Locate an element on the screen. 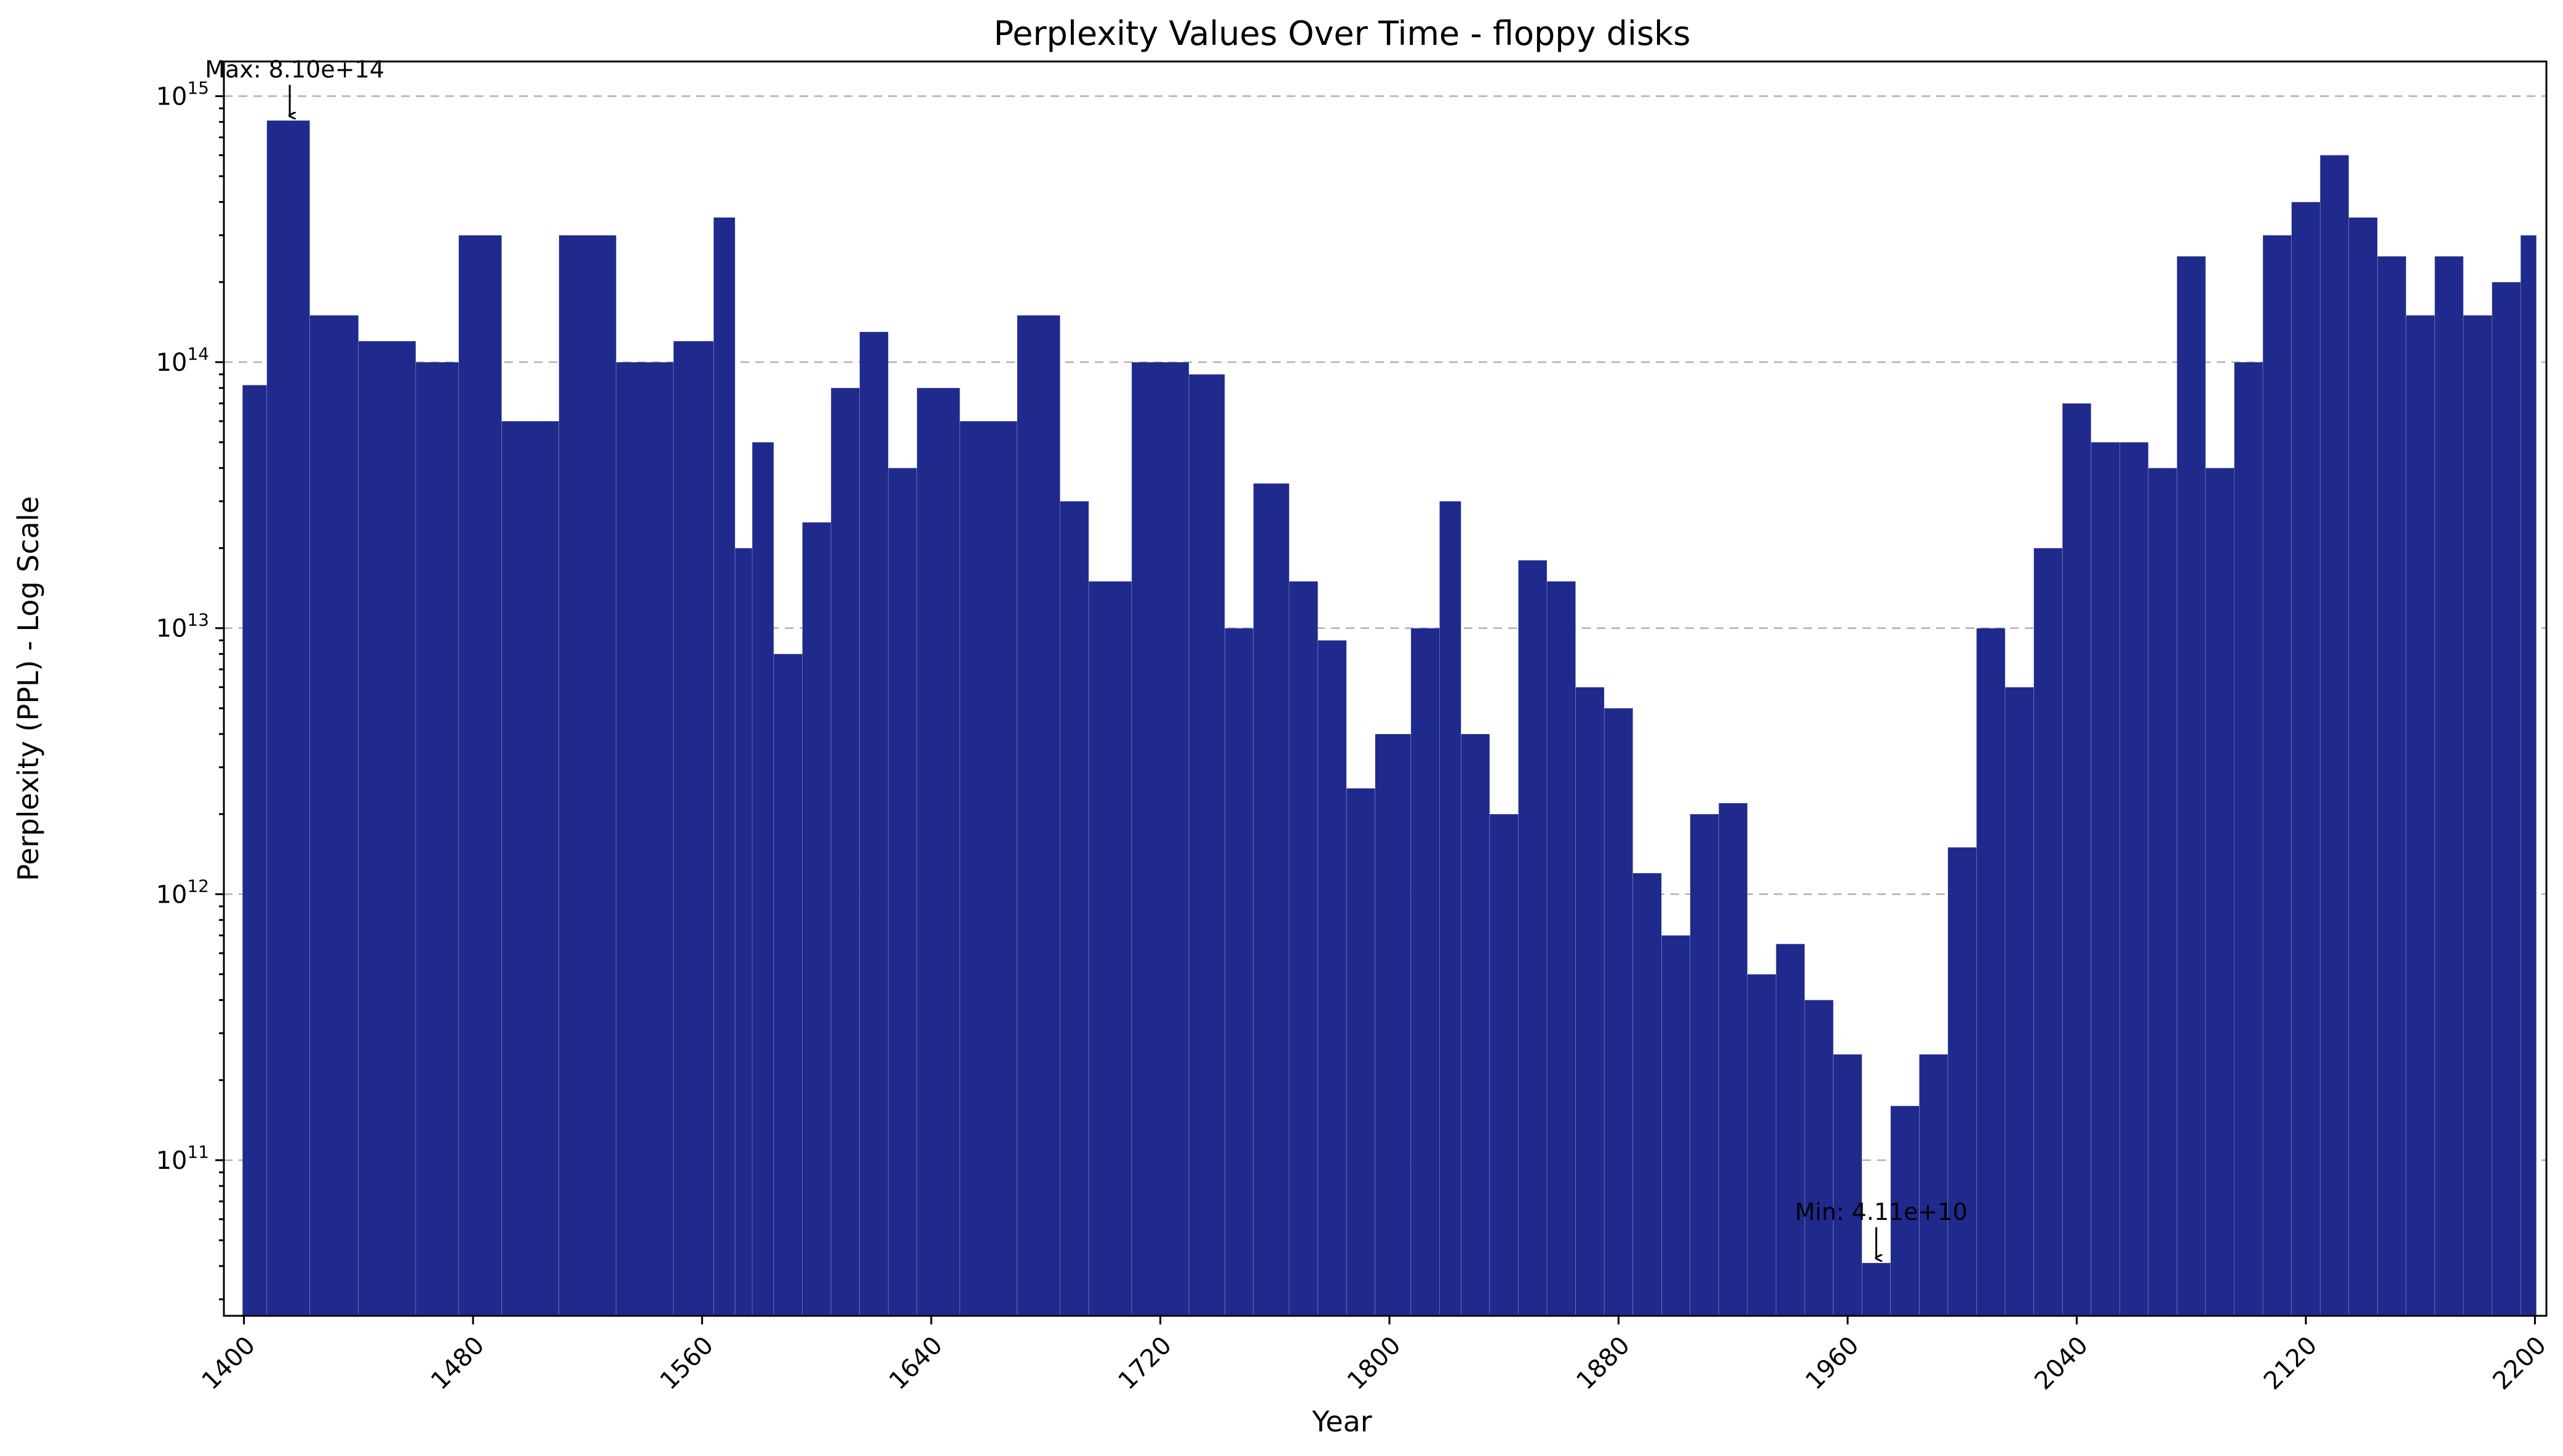 This screenshot has height=1456, width=2563. x-tick-label-2120: 2120 is located at coordinates (2291, 1364).